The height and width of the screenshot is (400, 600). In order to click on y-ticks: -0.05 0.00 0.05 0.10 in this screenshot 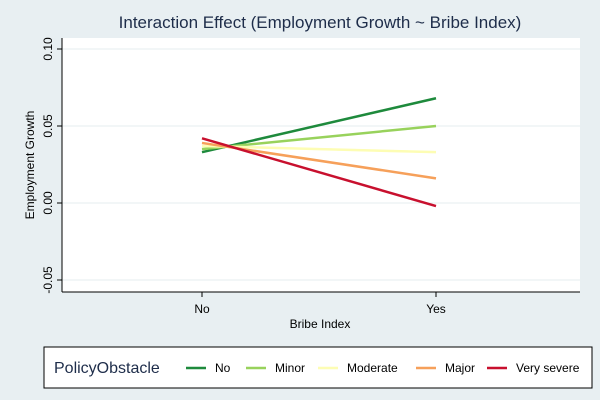, I will do `click(51, 165)`.